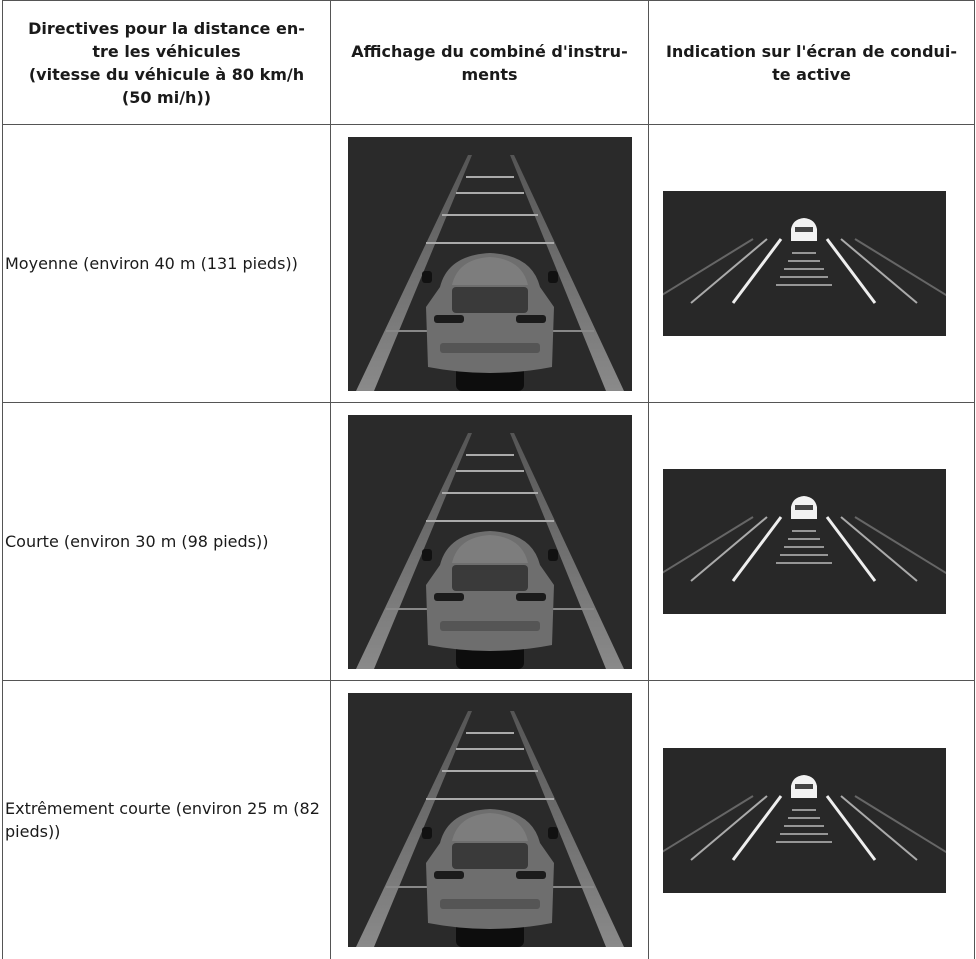 Image resolution: width=976 pixels, height=959 pixels. I want to click on header-line: ments, so click(489, 74).